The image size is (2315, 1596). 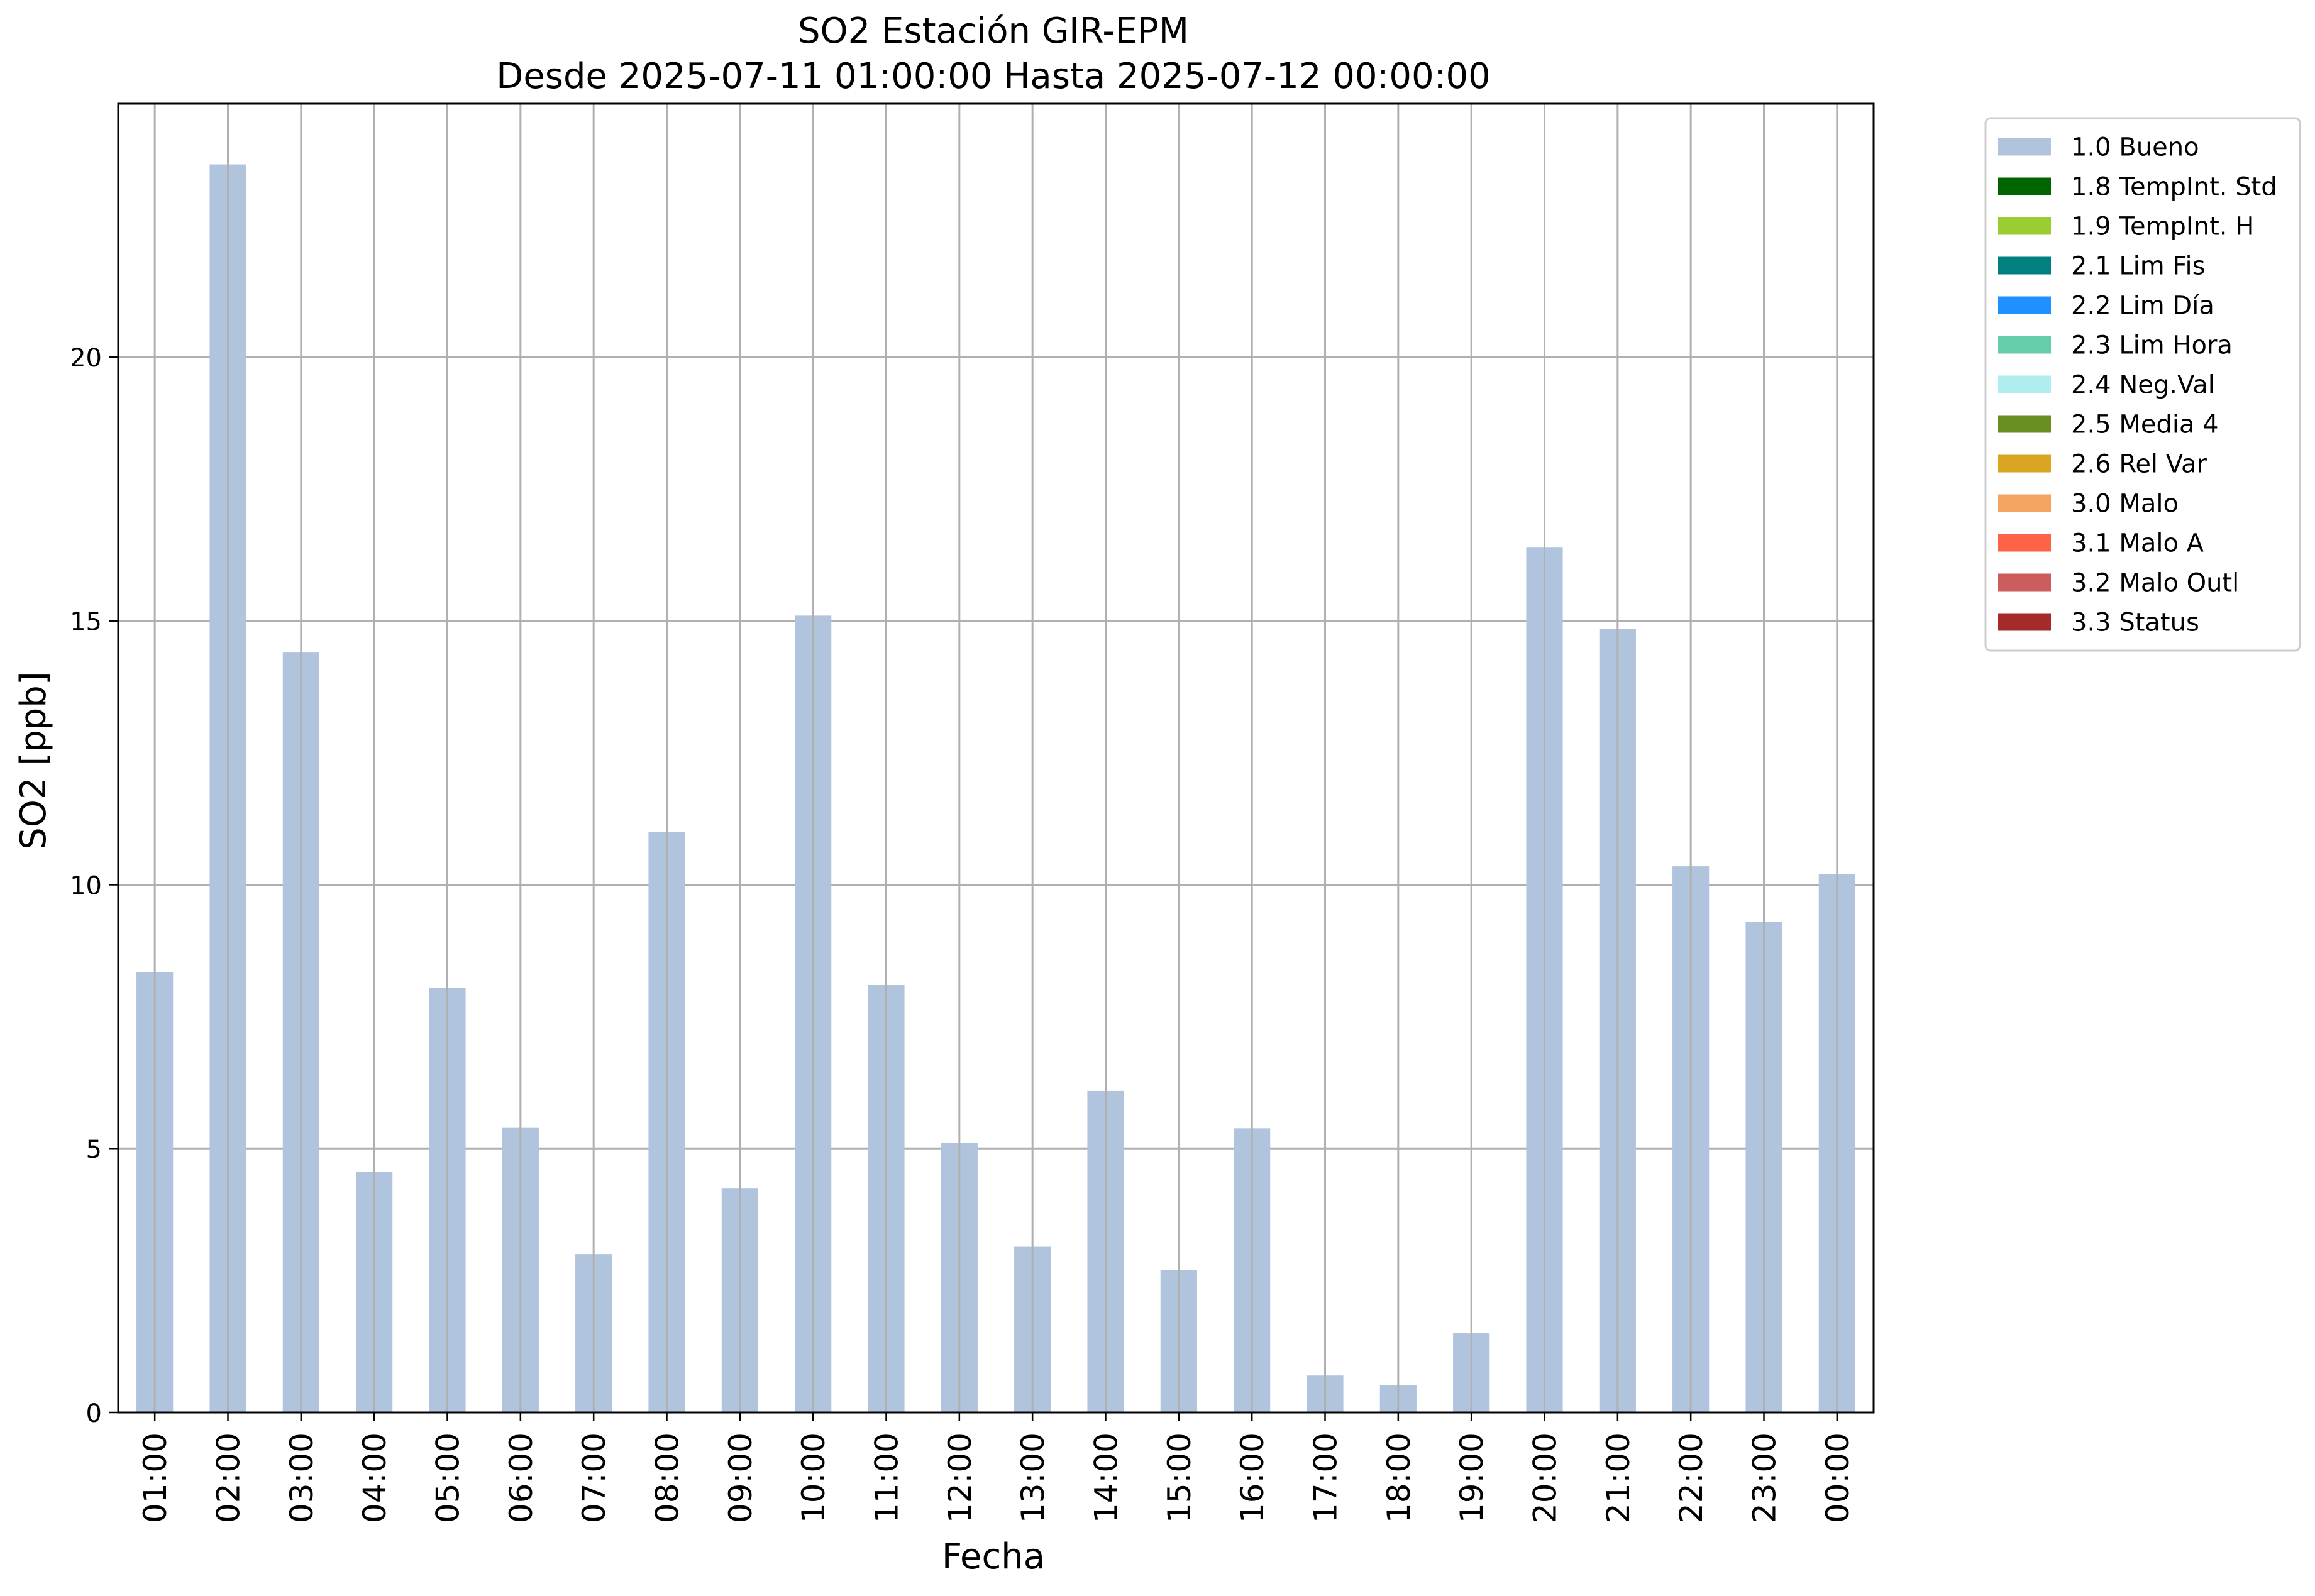 What do you see at coordinates (2135, 622) in the screenshot?
I see `legend-label: 3.3 Status` at bounding box center [2135, 622].